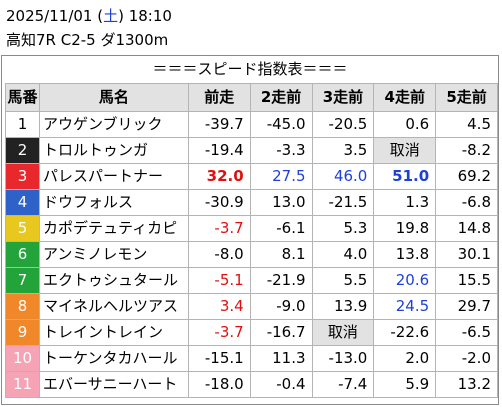  What do you see at coordinates (405, 358) in the screenshot?
I see `speed-index-cell: 2.0` at bounding box center [405, 358].